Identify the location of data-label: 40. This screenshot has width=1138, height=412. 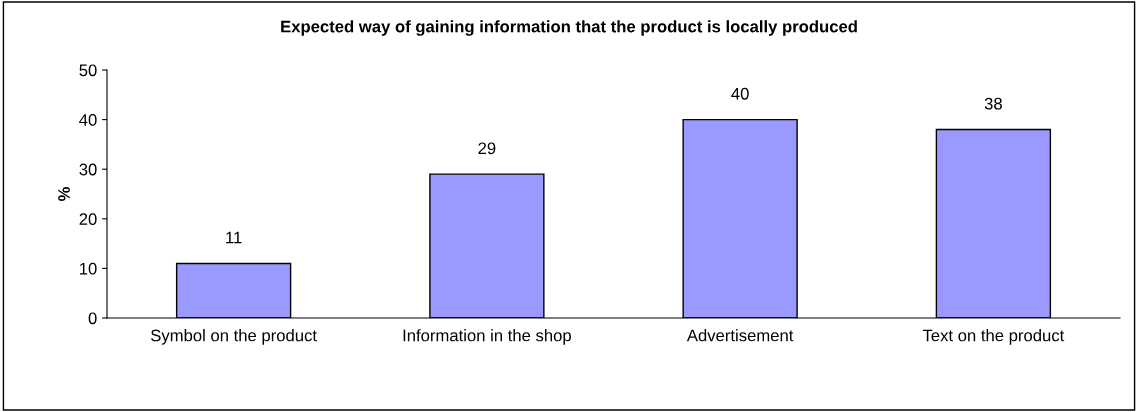
(740, 93).